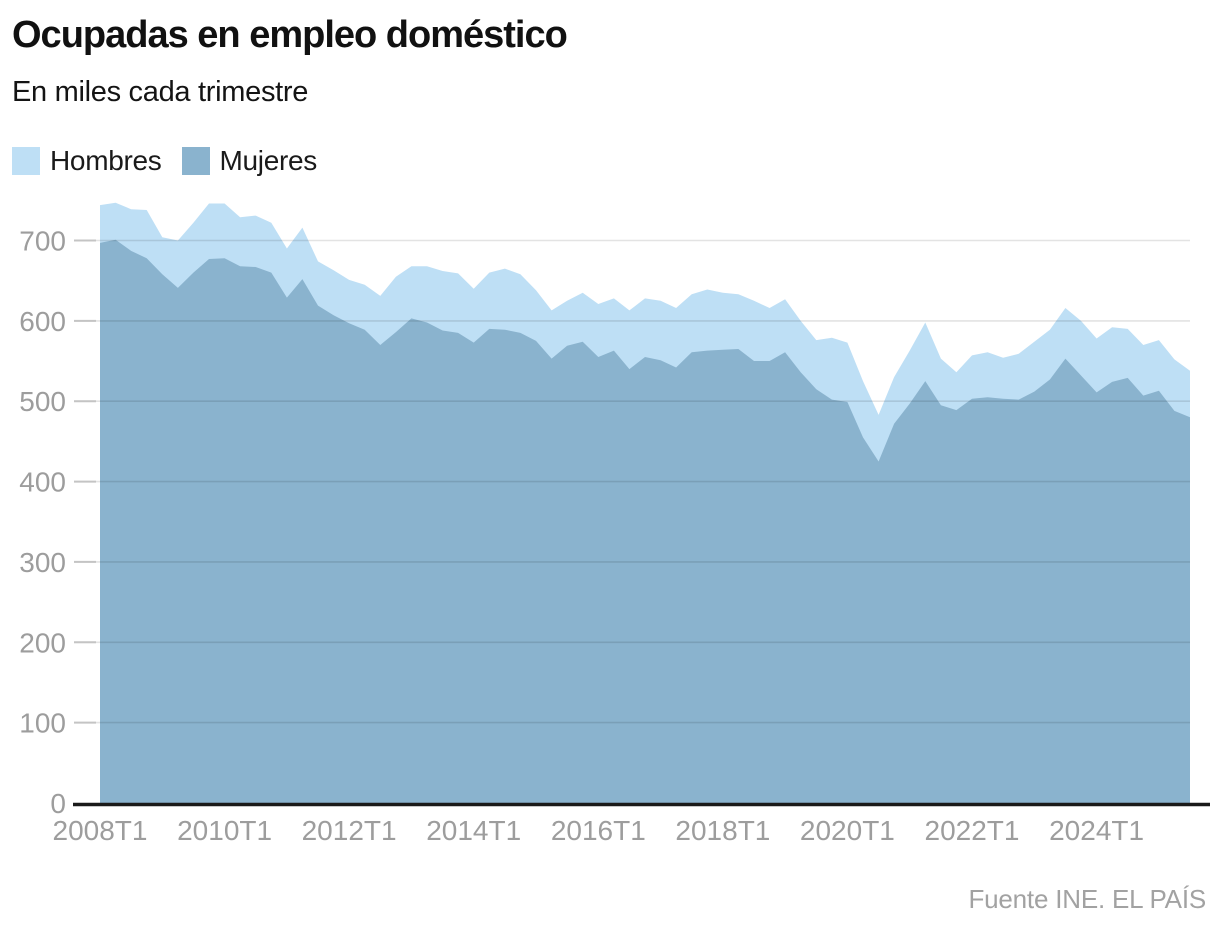 This screenshot has width=1220, height=928. What do you see at coordinates (42, 401) in the screenshot?
I see `y-tick-label: 500` at bounding box center [42, 401].